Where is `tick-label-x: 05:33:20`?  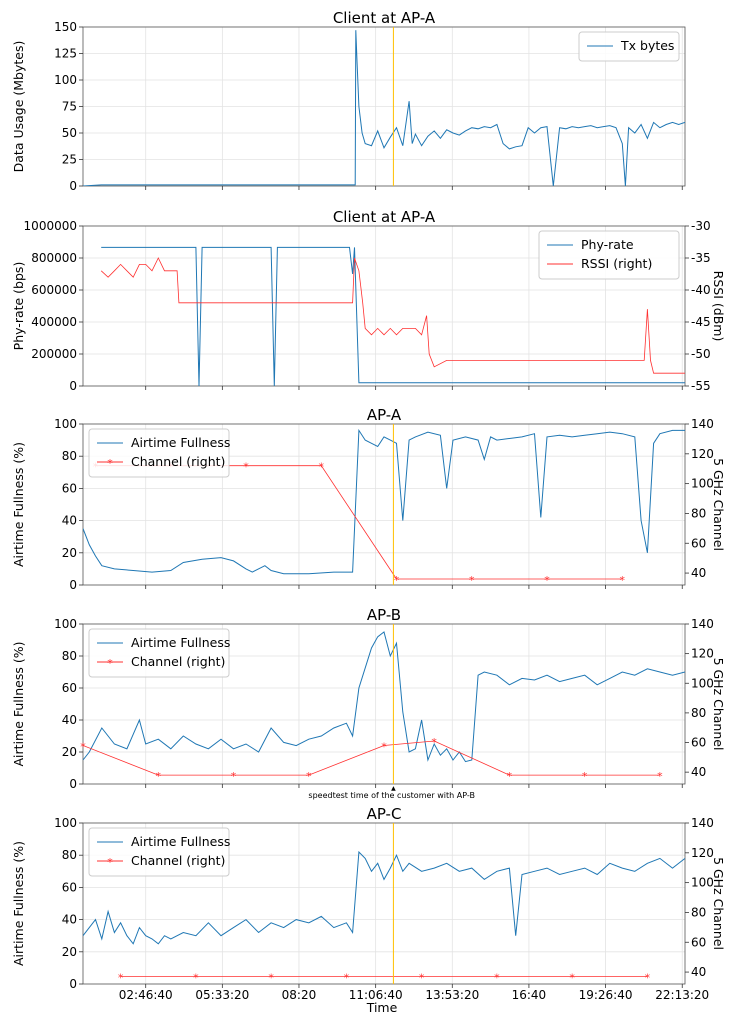
tick-label-x: 05:33:20 is located at coordinates (222, 995).